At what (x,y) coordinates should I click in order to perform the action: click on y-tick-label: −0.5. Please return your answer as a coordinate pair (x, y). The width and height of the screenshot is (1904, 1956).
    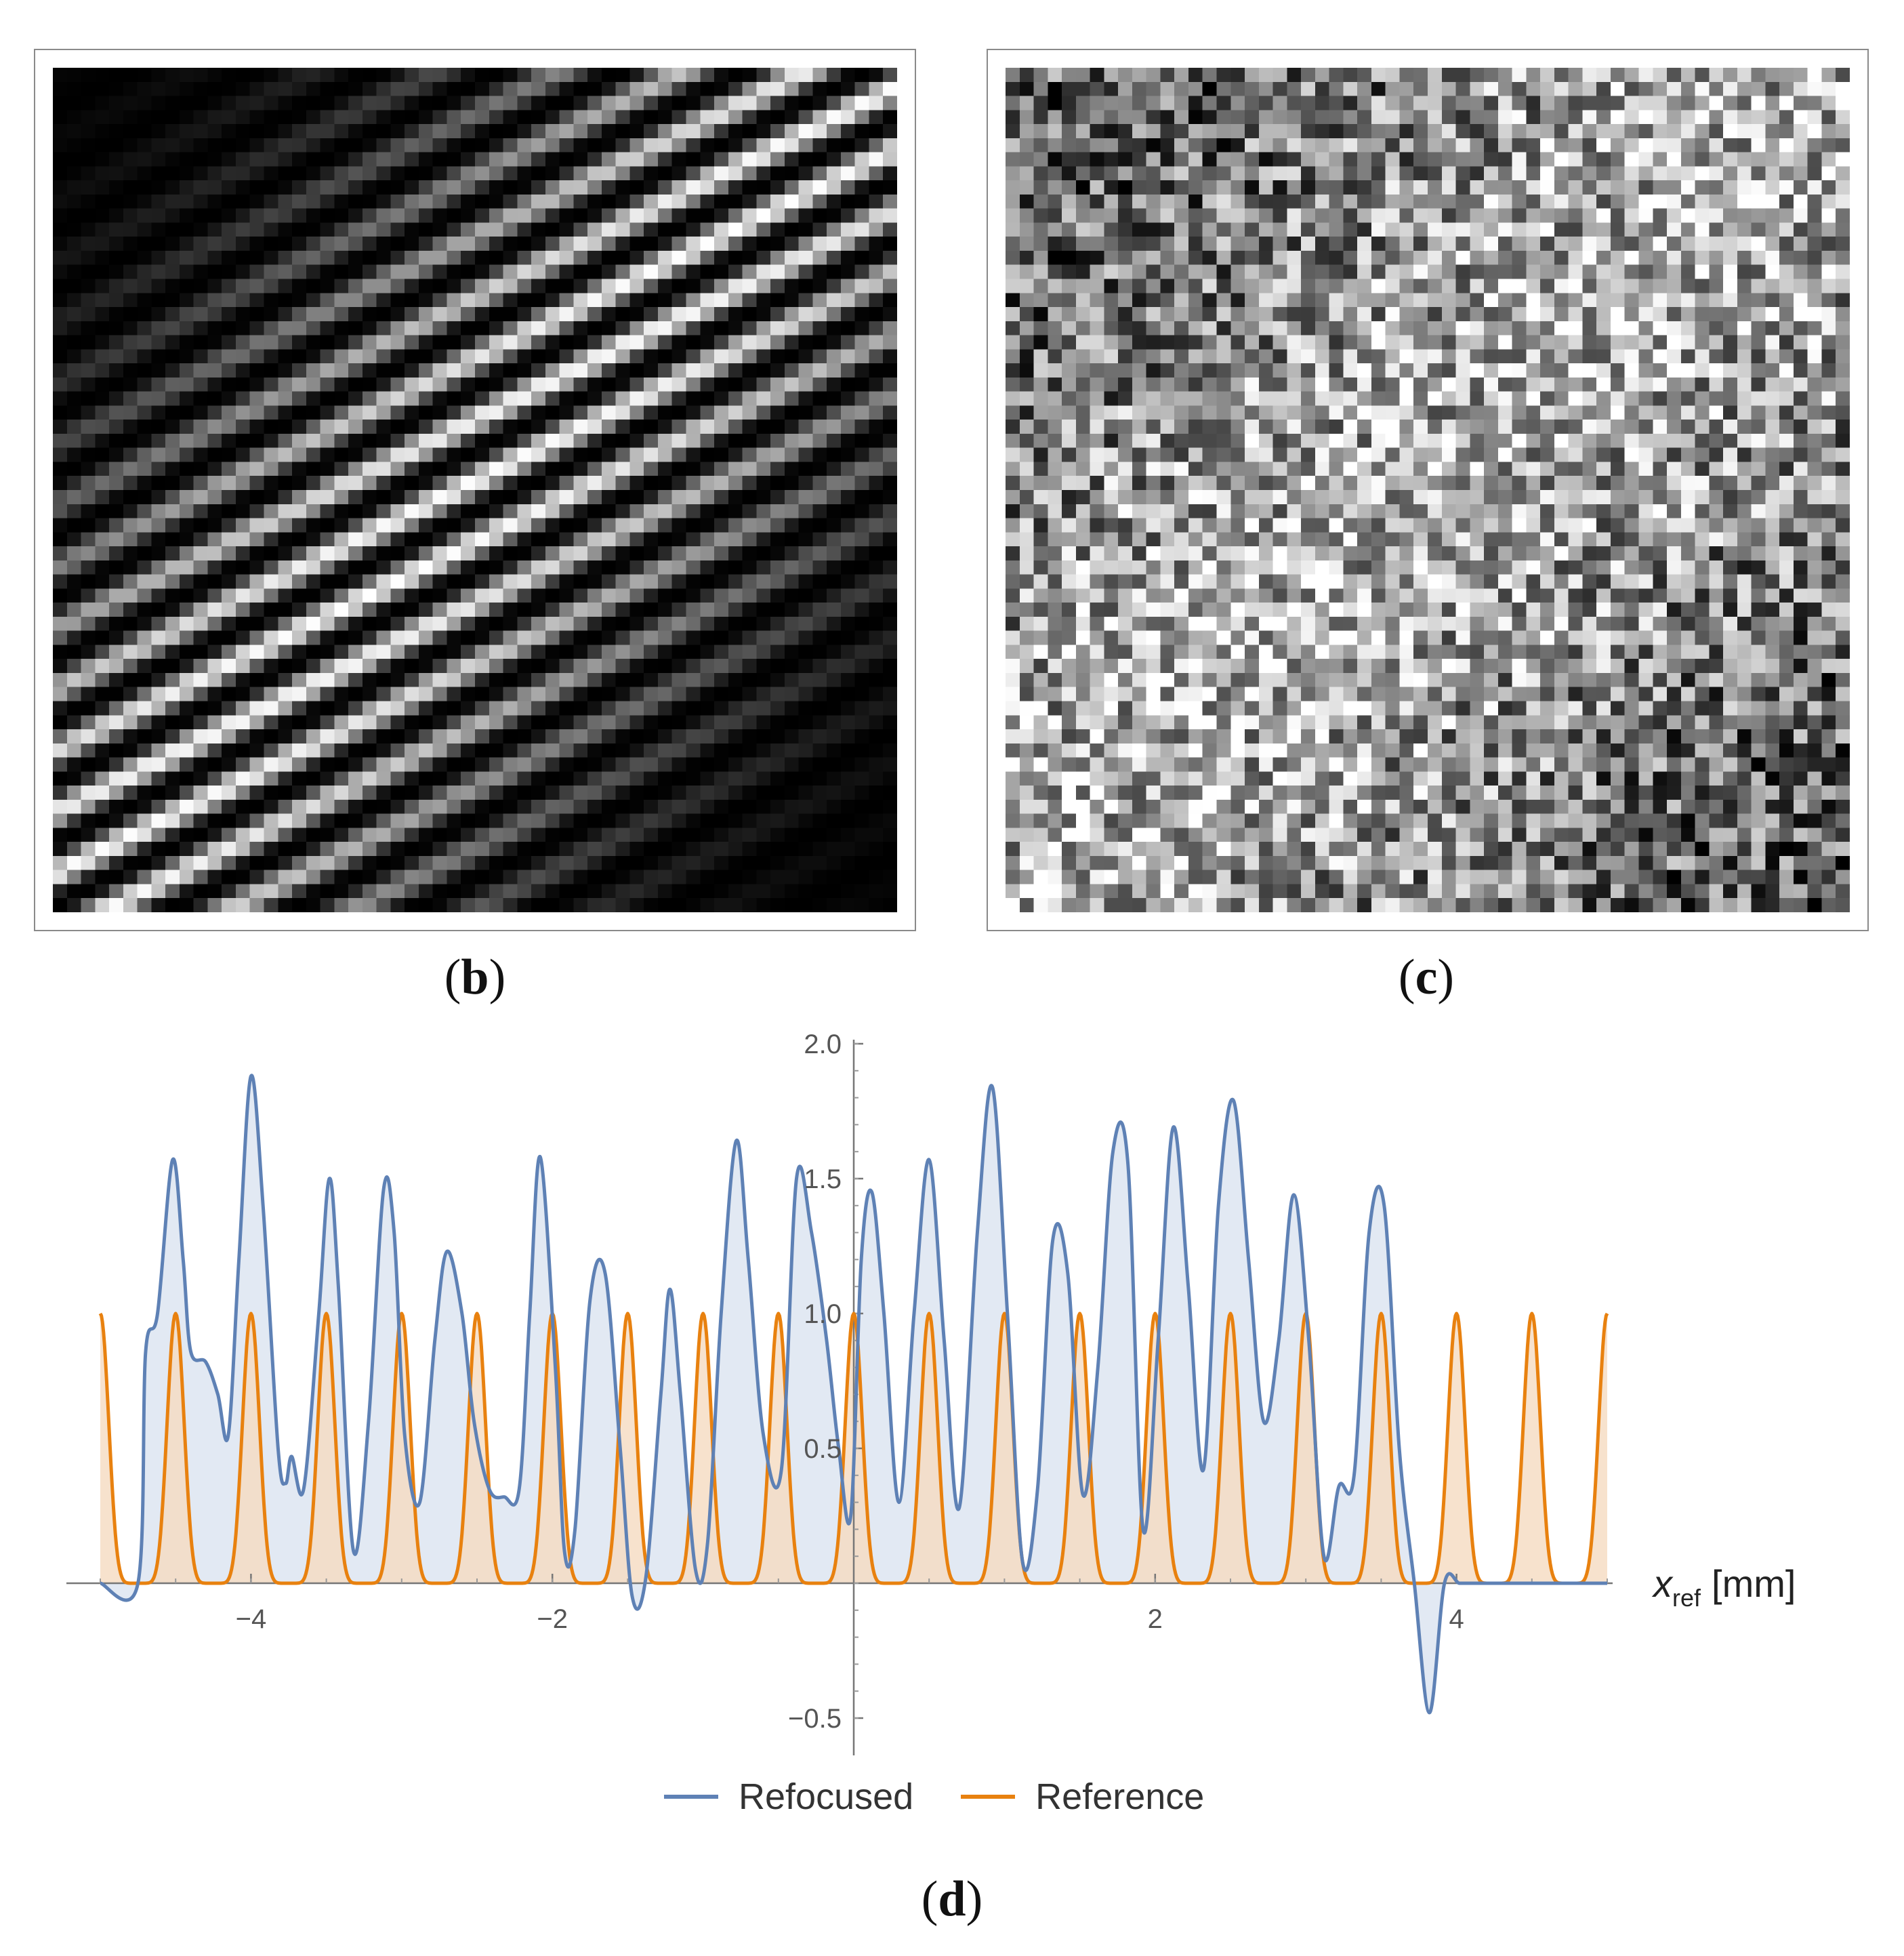
    Looking at the image, I should click on (815, 1719).